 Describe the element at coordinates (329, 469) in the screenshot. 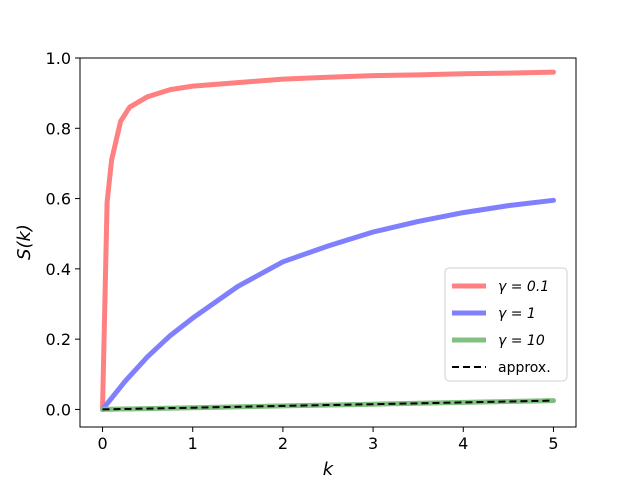

I see `x-axis-label: k` at that location.